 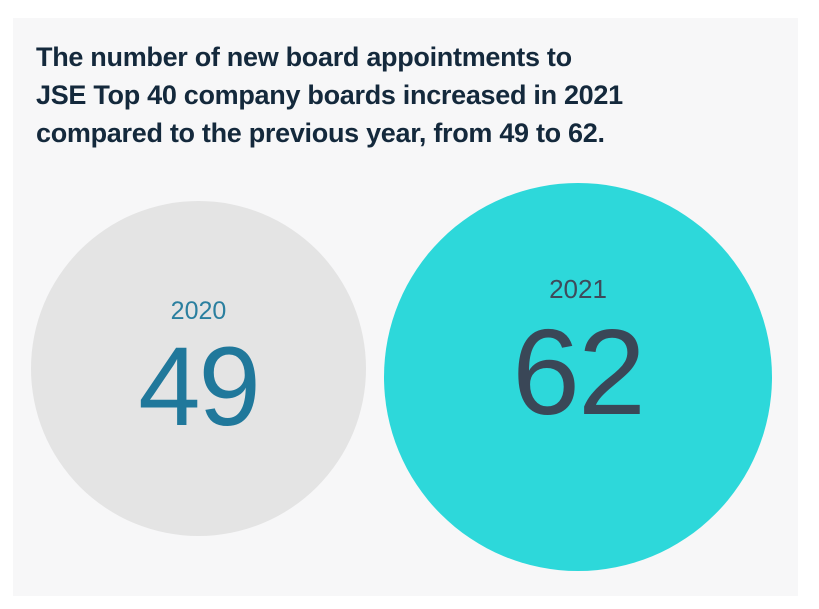 What do you see at coordinates (199, 387) in the screenshot?
I see `value-2020: 49` at bounding box center [199, 387].